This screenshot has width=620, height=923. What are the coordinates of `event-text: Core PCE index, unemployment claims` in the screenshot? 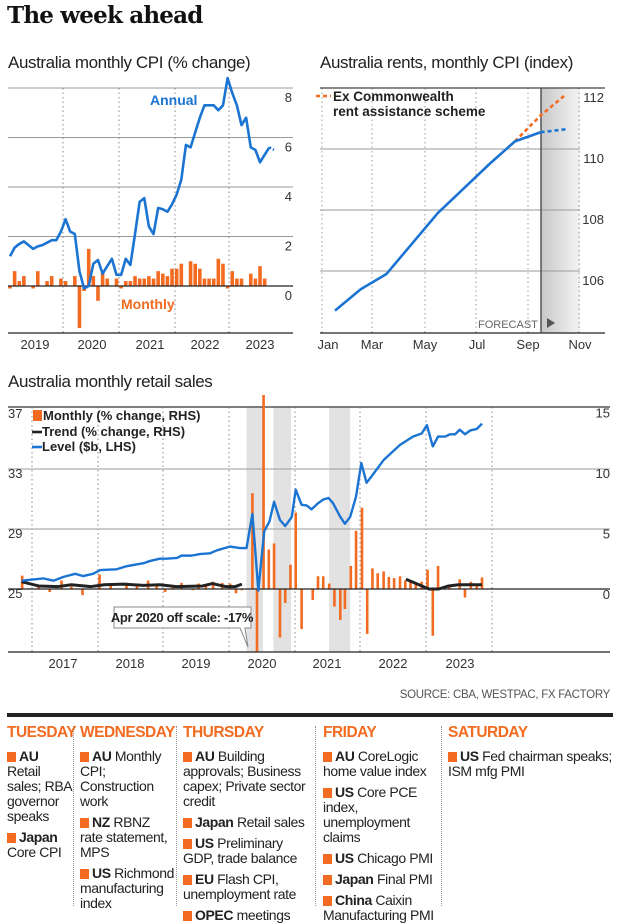 It's located at (370, 814).